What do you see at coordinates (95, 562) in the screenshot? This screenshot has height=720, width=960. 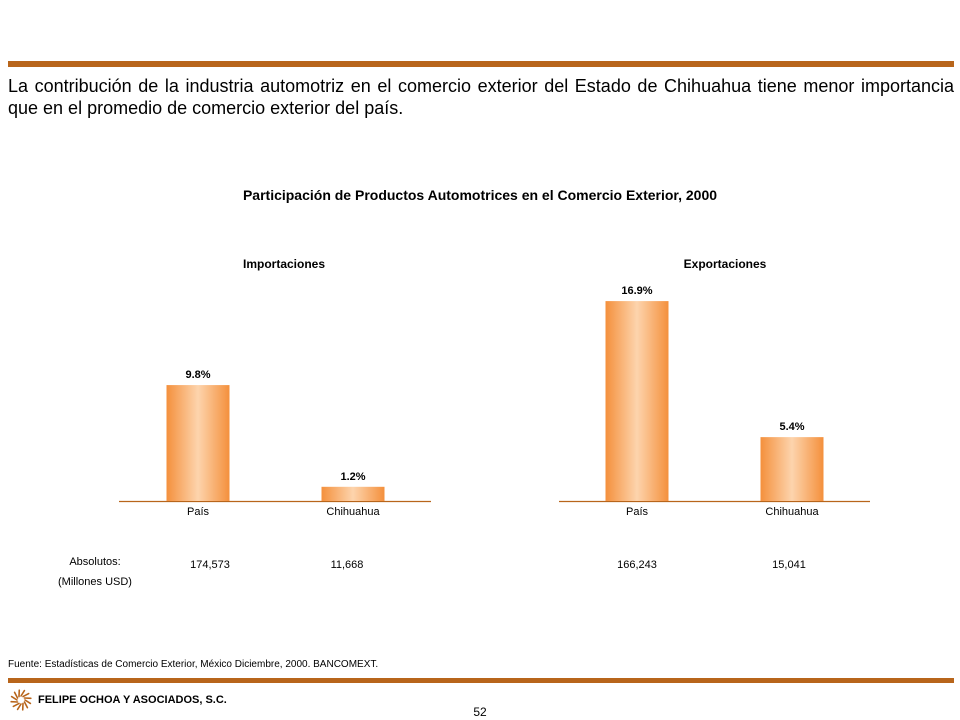 I see `absolutes-label: Absolutos:` at bounding box center [95, 562].